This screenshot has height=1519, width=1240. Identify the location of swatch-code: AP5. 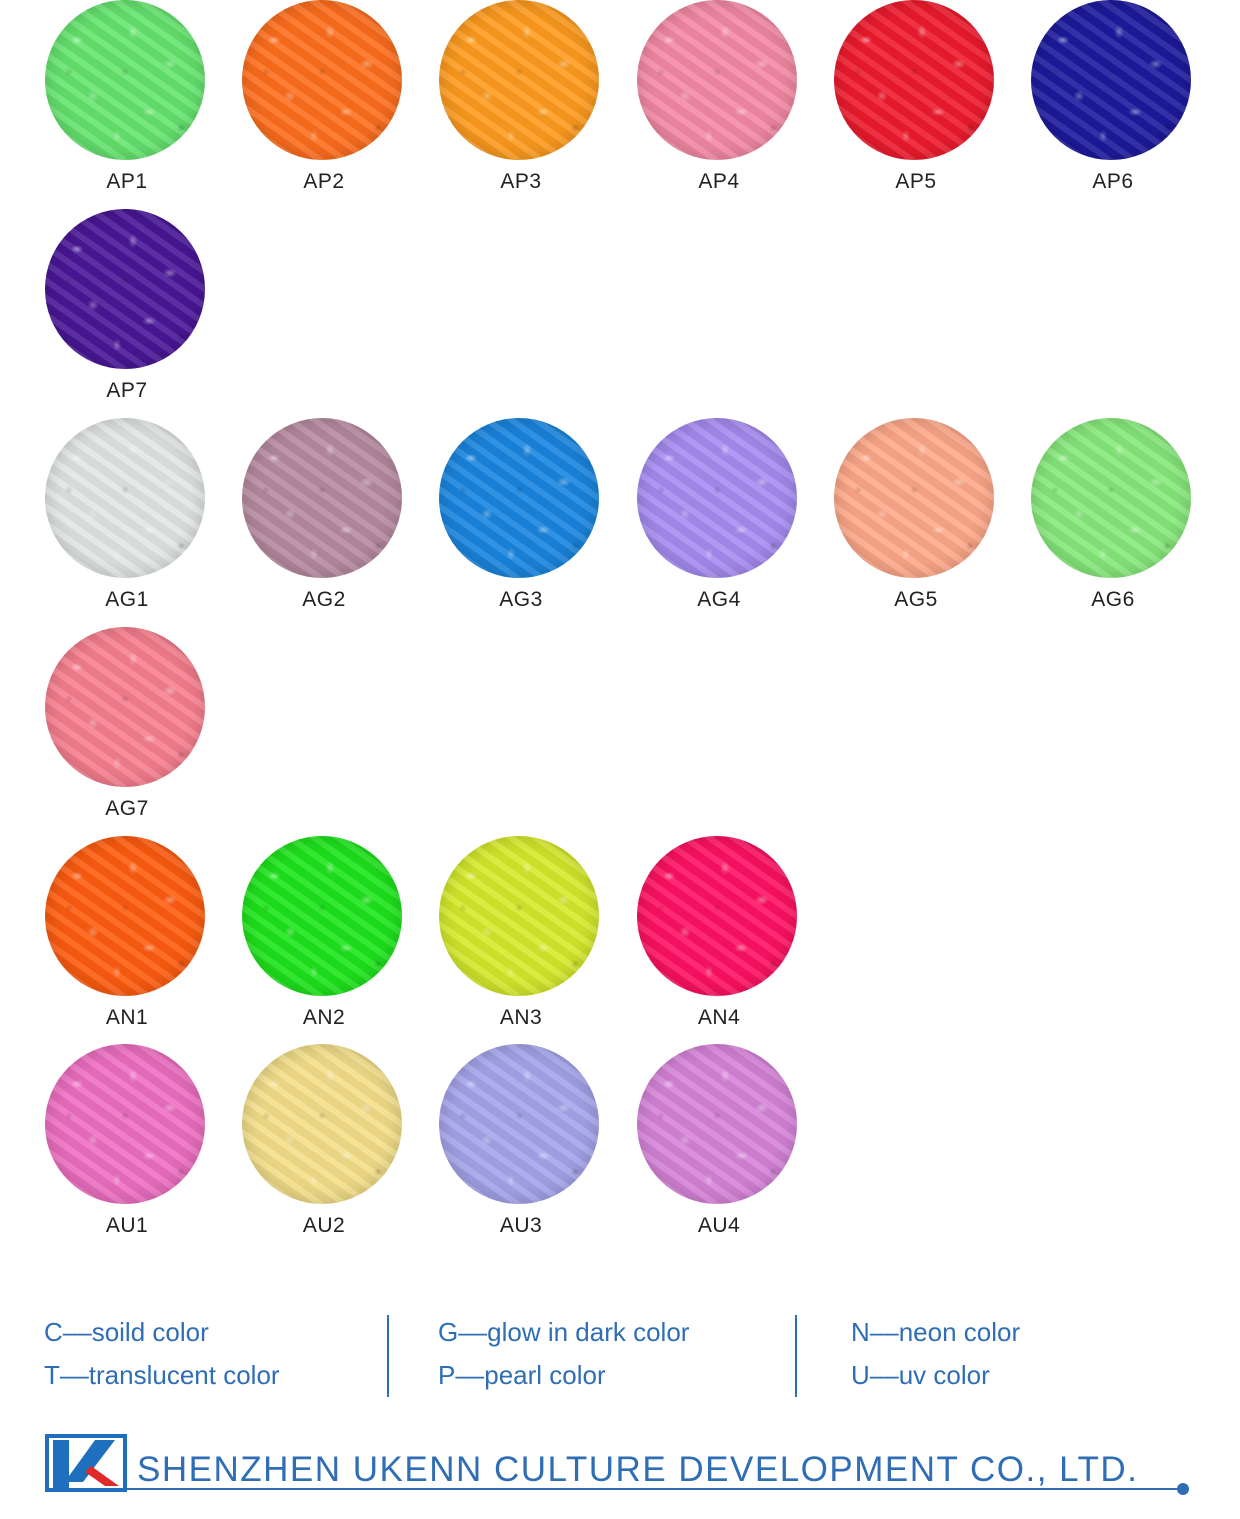
(916, 181).